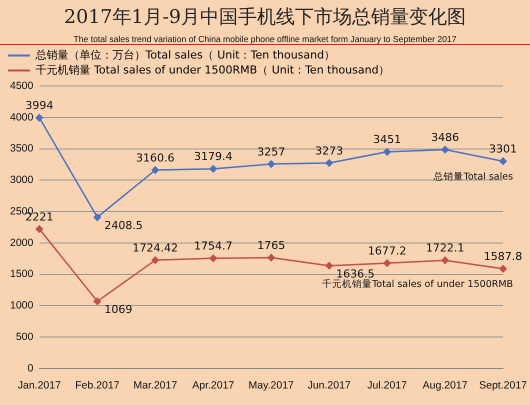 The image size is (530, 405). Describe the element at coordinates (22, 117) in the screenshot. I see `y-tick-label: 4000` at that location.